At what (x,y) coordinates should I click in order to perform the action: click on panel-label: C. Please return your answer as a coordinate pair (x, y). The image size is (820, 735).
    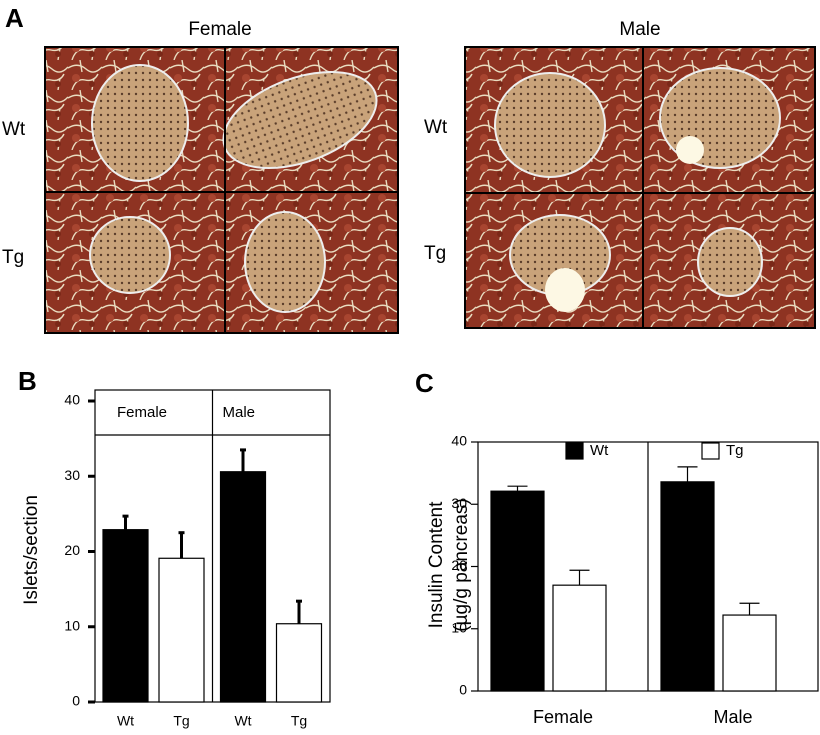
    Looking at the image, I should click on (424, 383).